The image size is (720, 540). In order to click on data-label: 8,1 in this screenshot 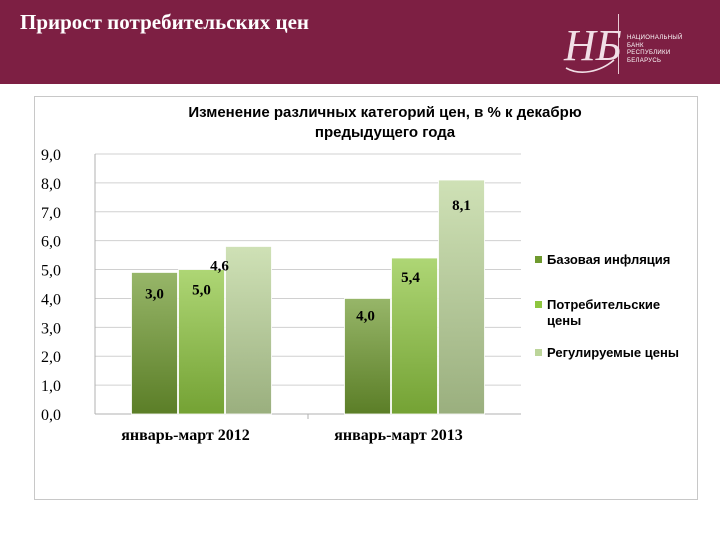, I will do `click(461, 206)`.